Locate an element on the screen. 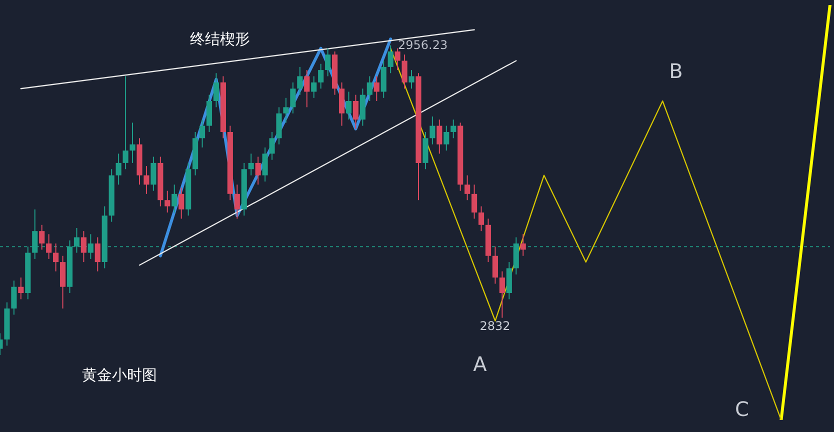 Image resolution: width=834 pixels, height=432 pixels. annotation: A is located at coordinates (480, 364).